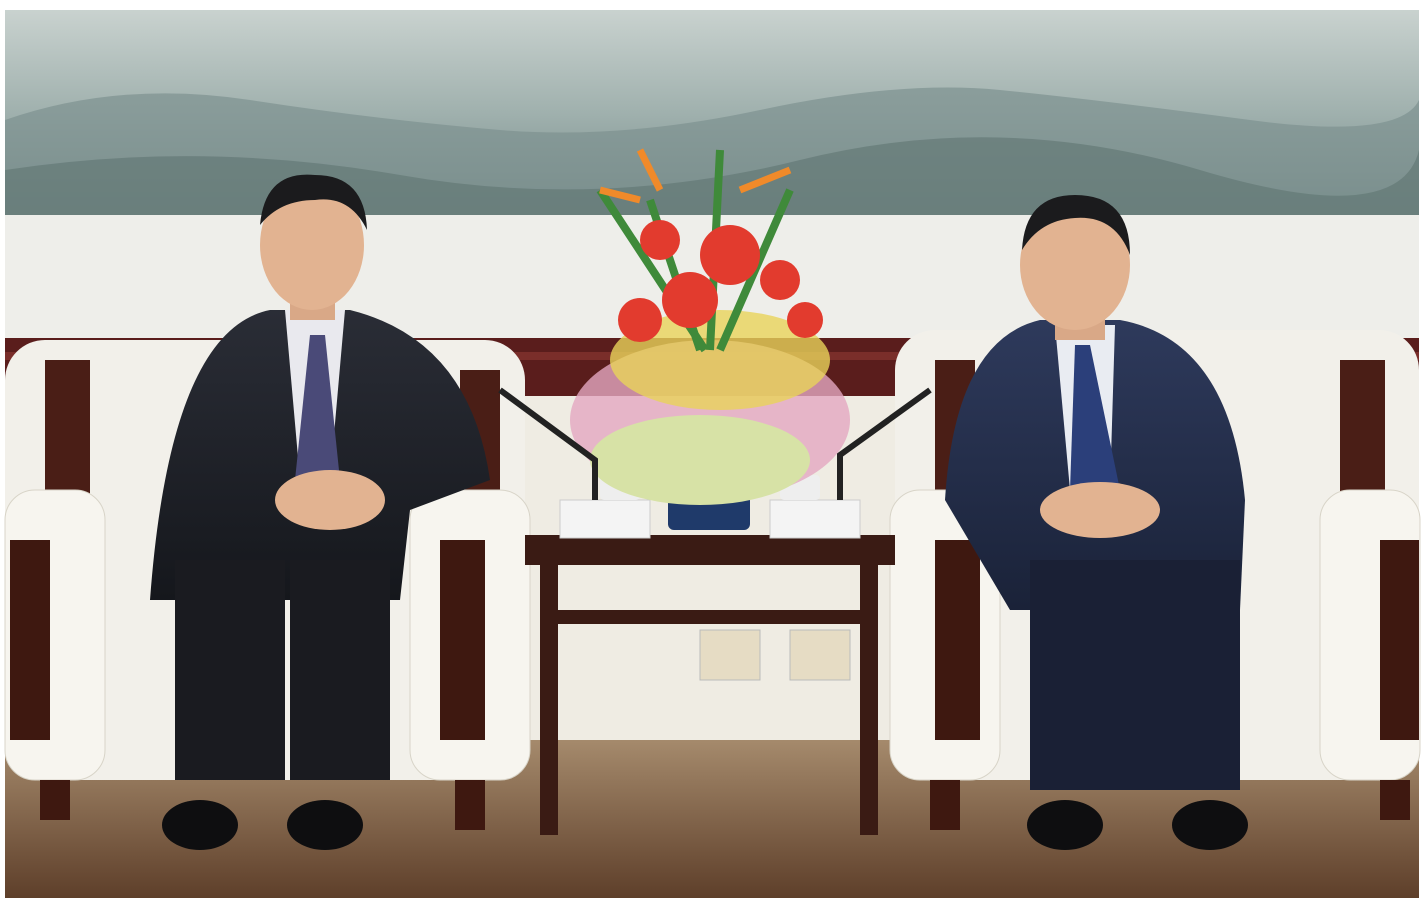 The width and height of the screenshot is (1424, 901). I want to click on table, so click(710, 655).